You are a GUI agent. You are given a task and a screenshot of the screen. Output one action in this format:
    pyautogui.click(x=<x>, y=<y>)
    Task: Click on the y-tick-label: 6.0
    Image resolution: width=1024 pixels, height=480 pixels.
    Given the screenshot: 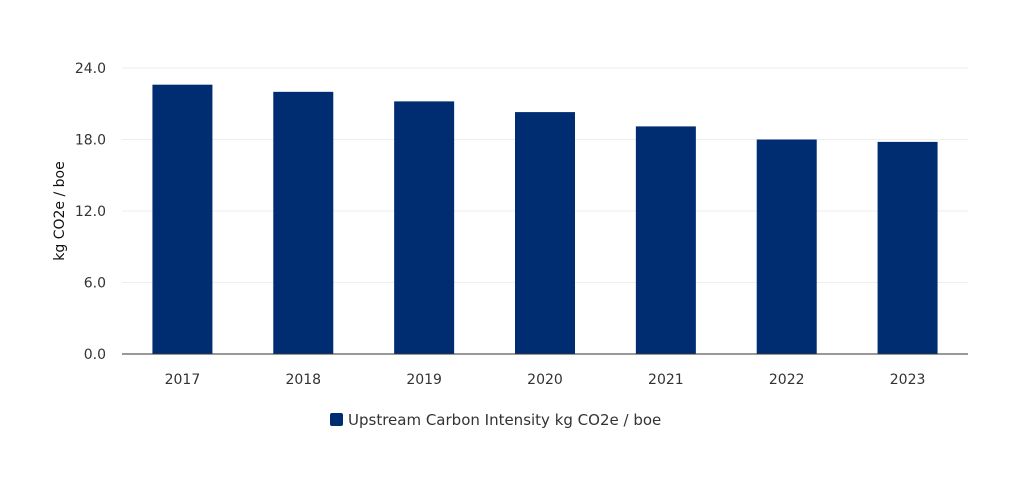 What is the action you would take?
    pyautogui.click(x=95, y=284)
    